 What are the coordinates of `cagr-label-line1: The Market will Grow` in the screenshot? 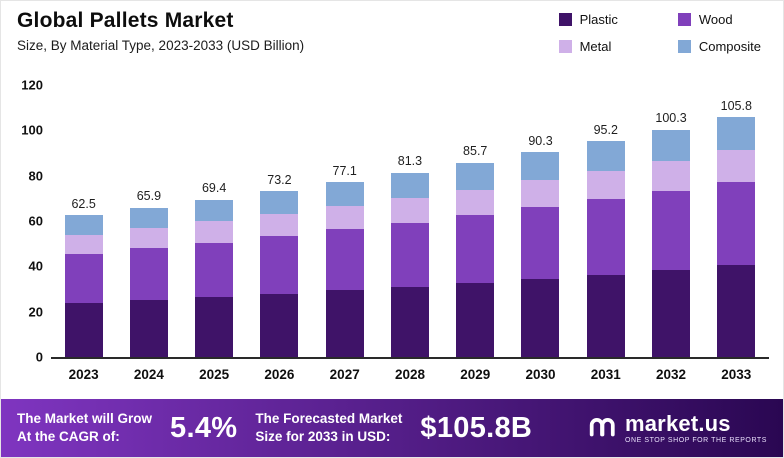 It's located at (85, 419).